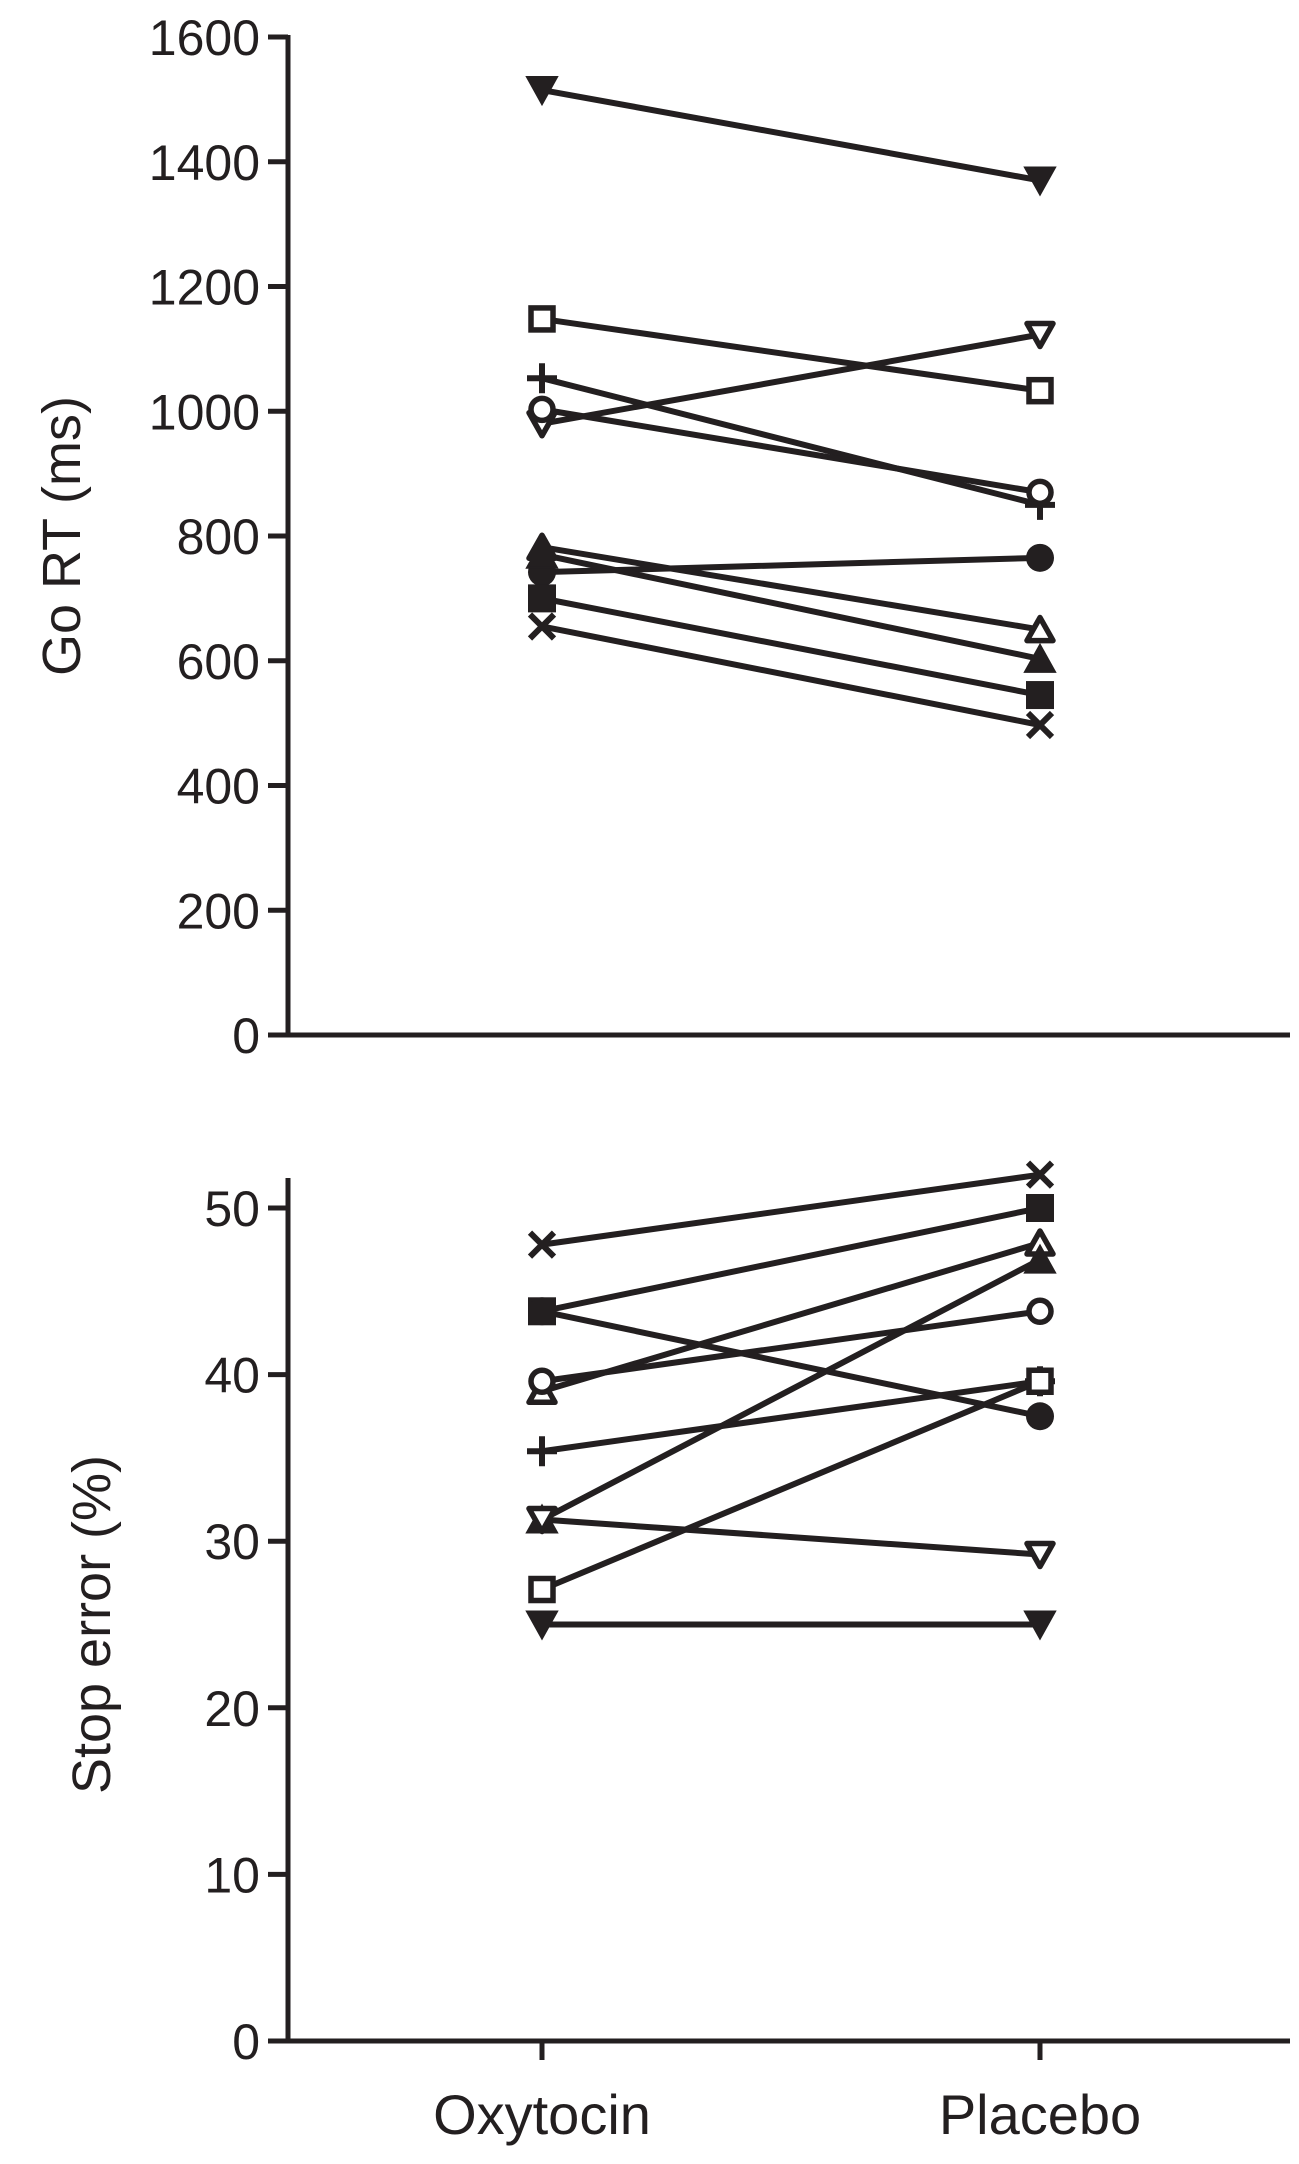  I want to click on y-tick-label: 200, so click(218, 911).